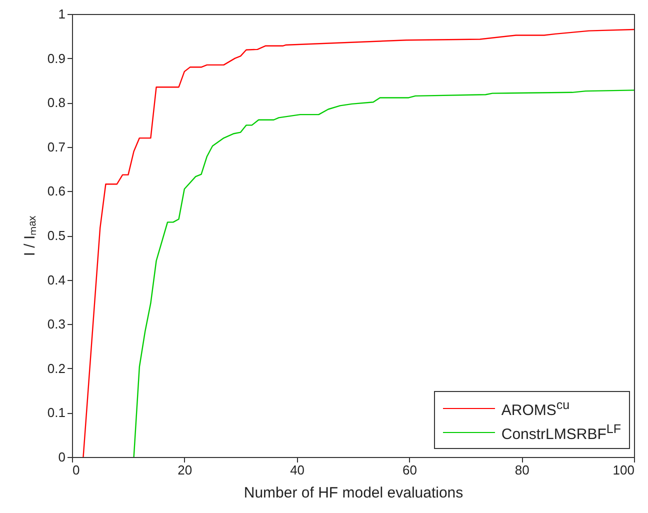  What do you see at coordinates (76, 470) in the screenshot?
I see `x-tick-label: 0` at bounding box center [76, 470].